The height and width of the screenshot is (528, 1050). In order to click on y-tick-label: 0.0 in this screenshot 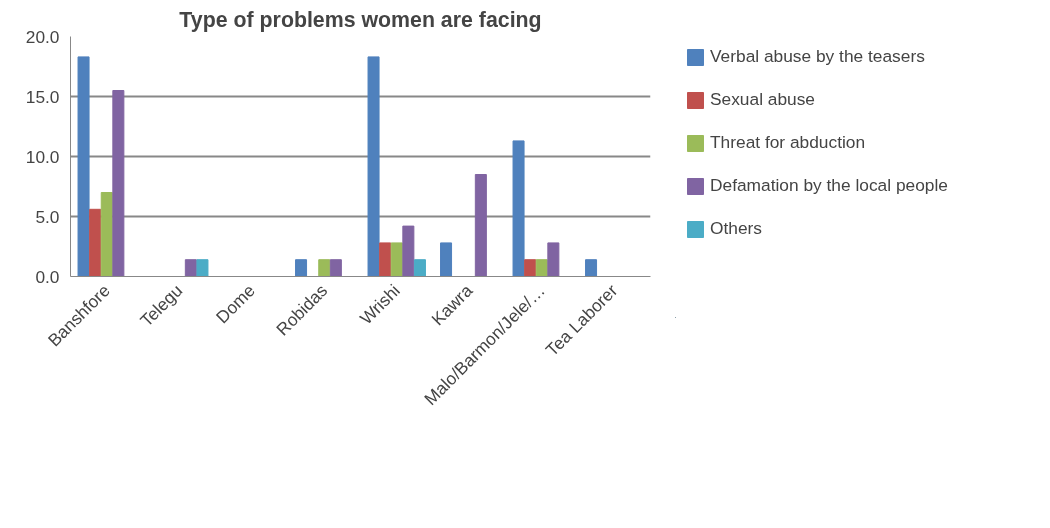, I will do `click(47, 276)`.